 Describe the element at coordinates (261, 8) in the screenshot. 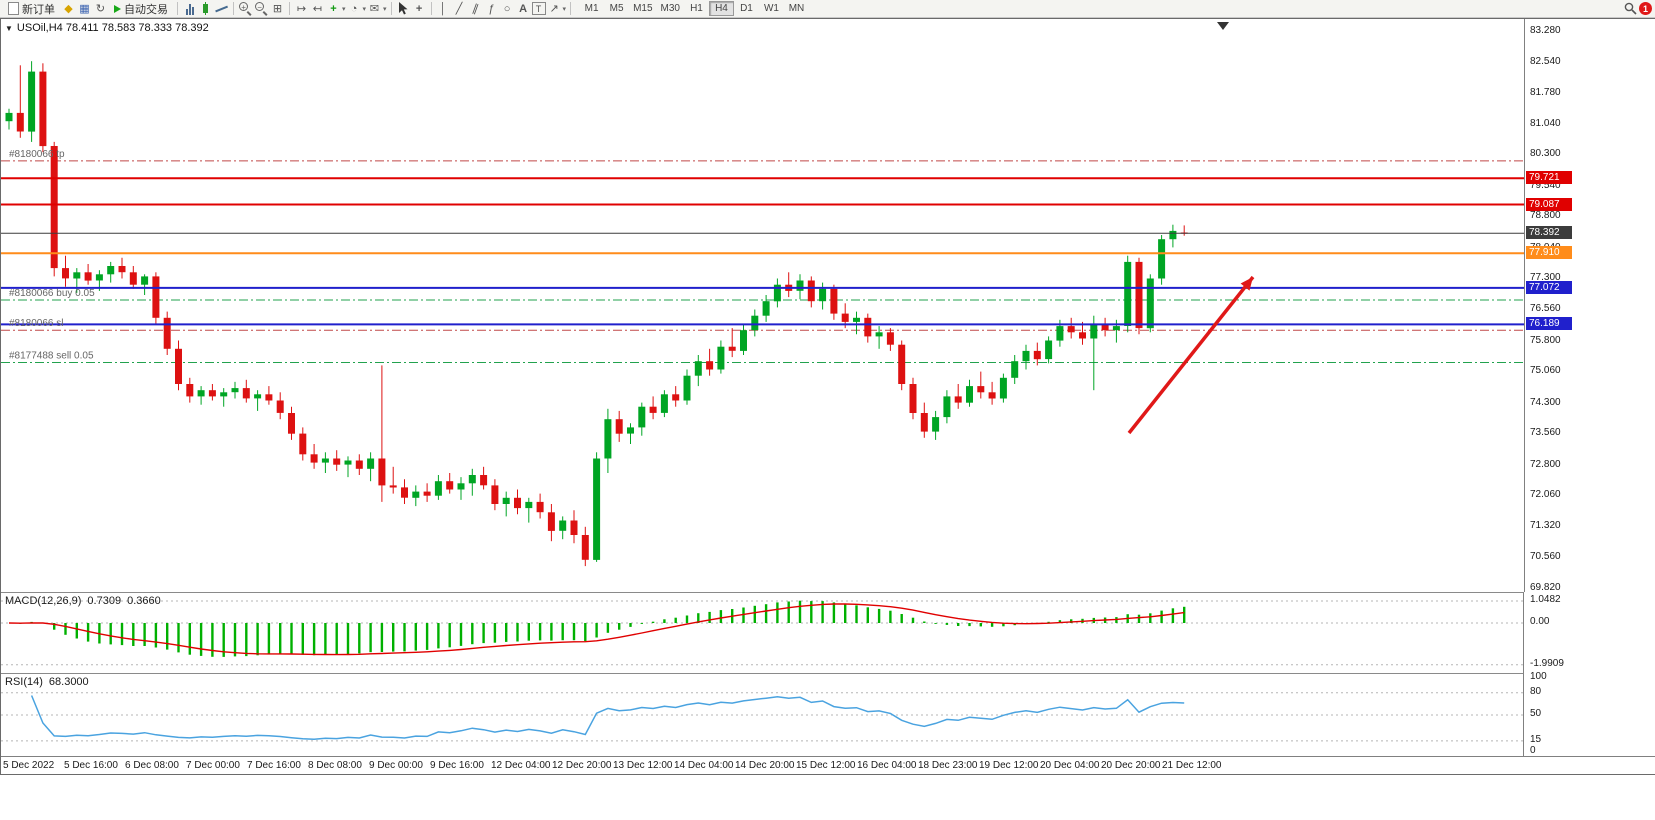

I see `zoom-out-icon: −` at that location.